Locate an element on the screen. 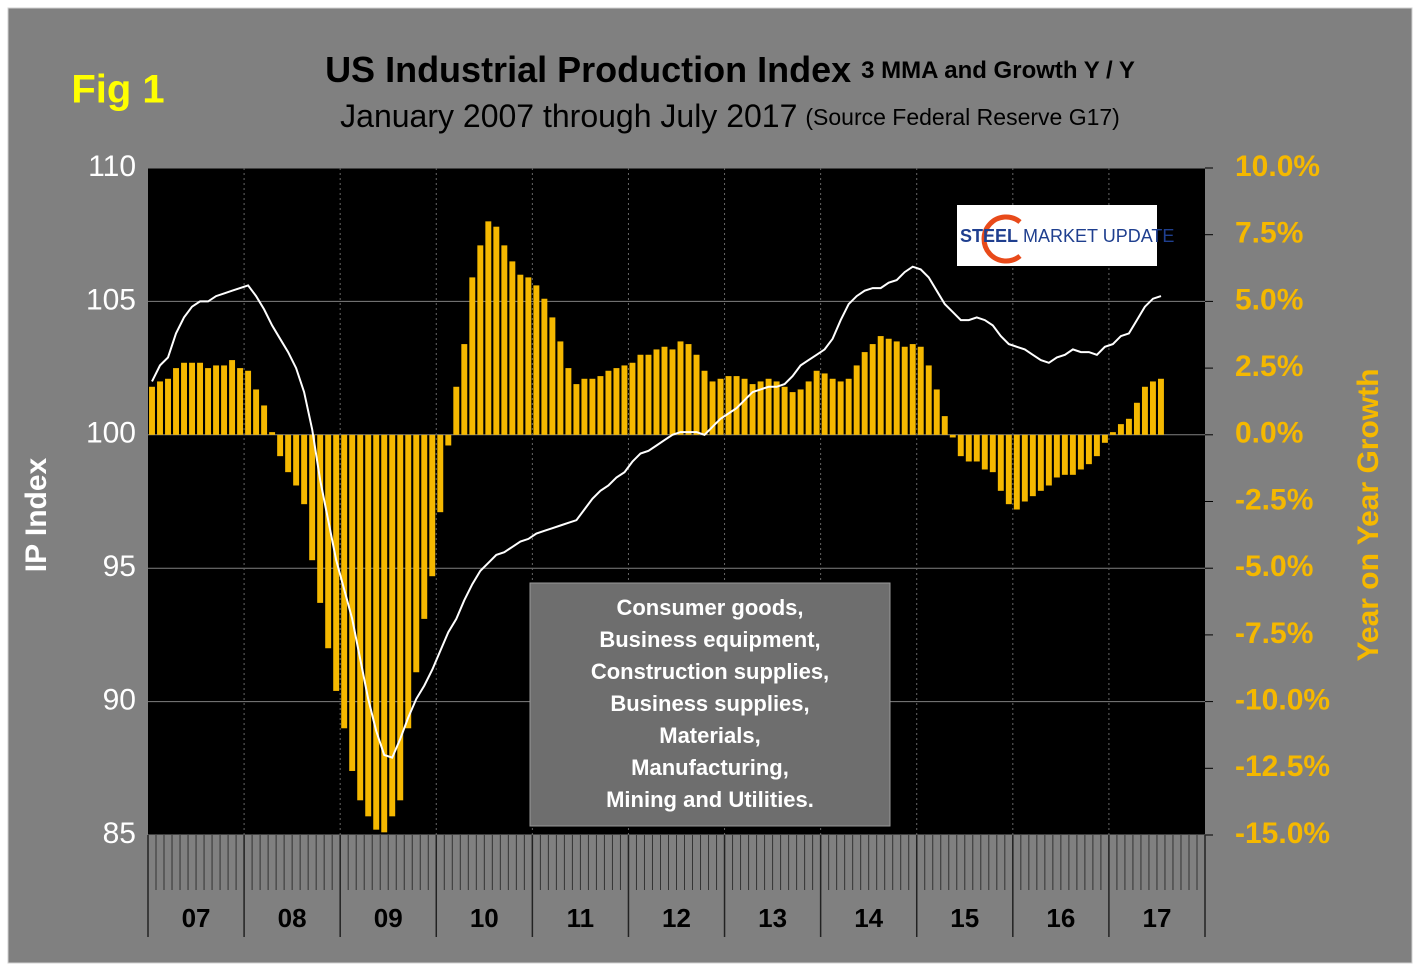  y-axis-label: IP Index is located at coordinates (36, 514).